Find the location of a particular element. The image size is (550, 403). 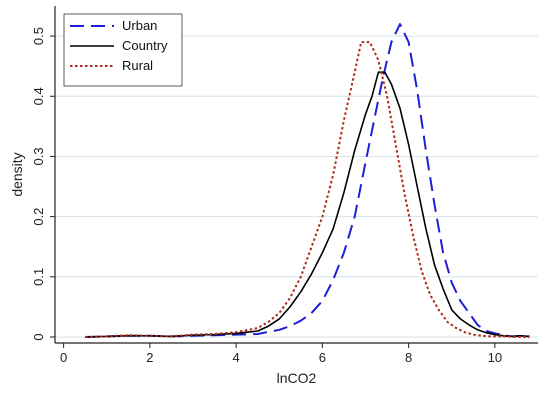

y-tick-label-3: 0.3 is located at coordinates (38, 156).